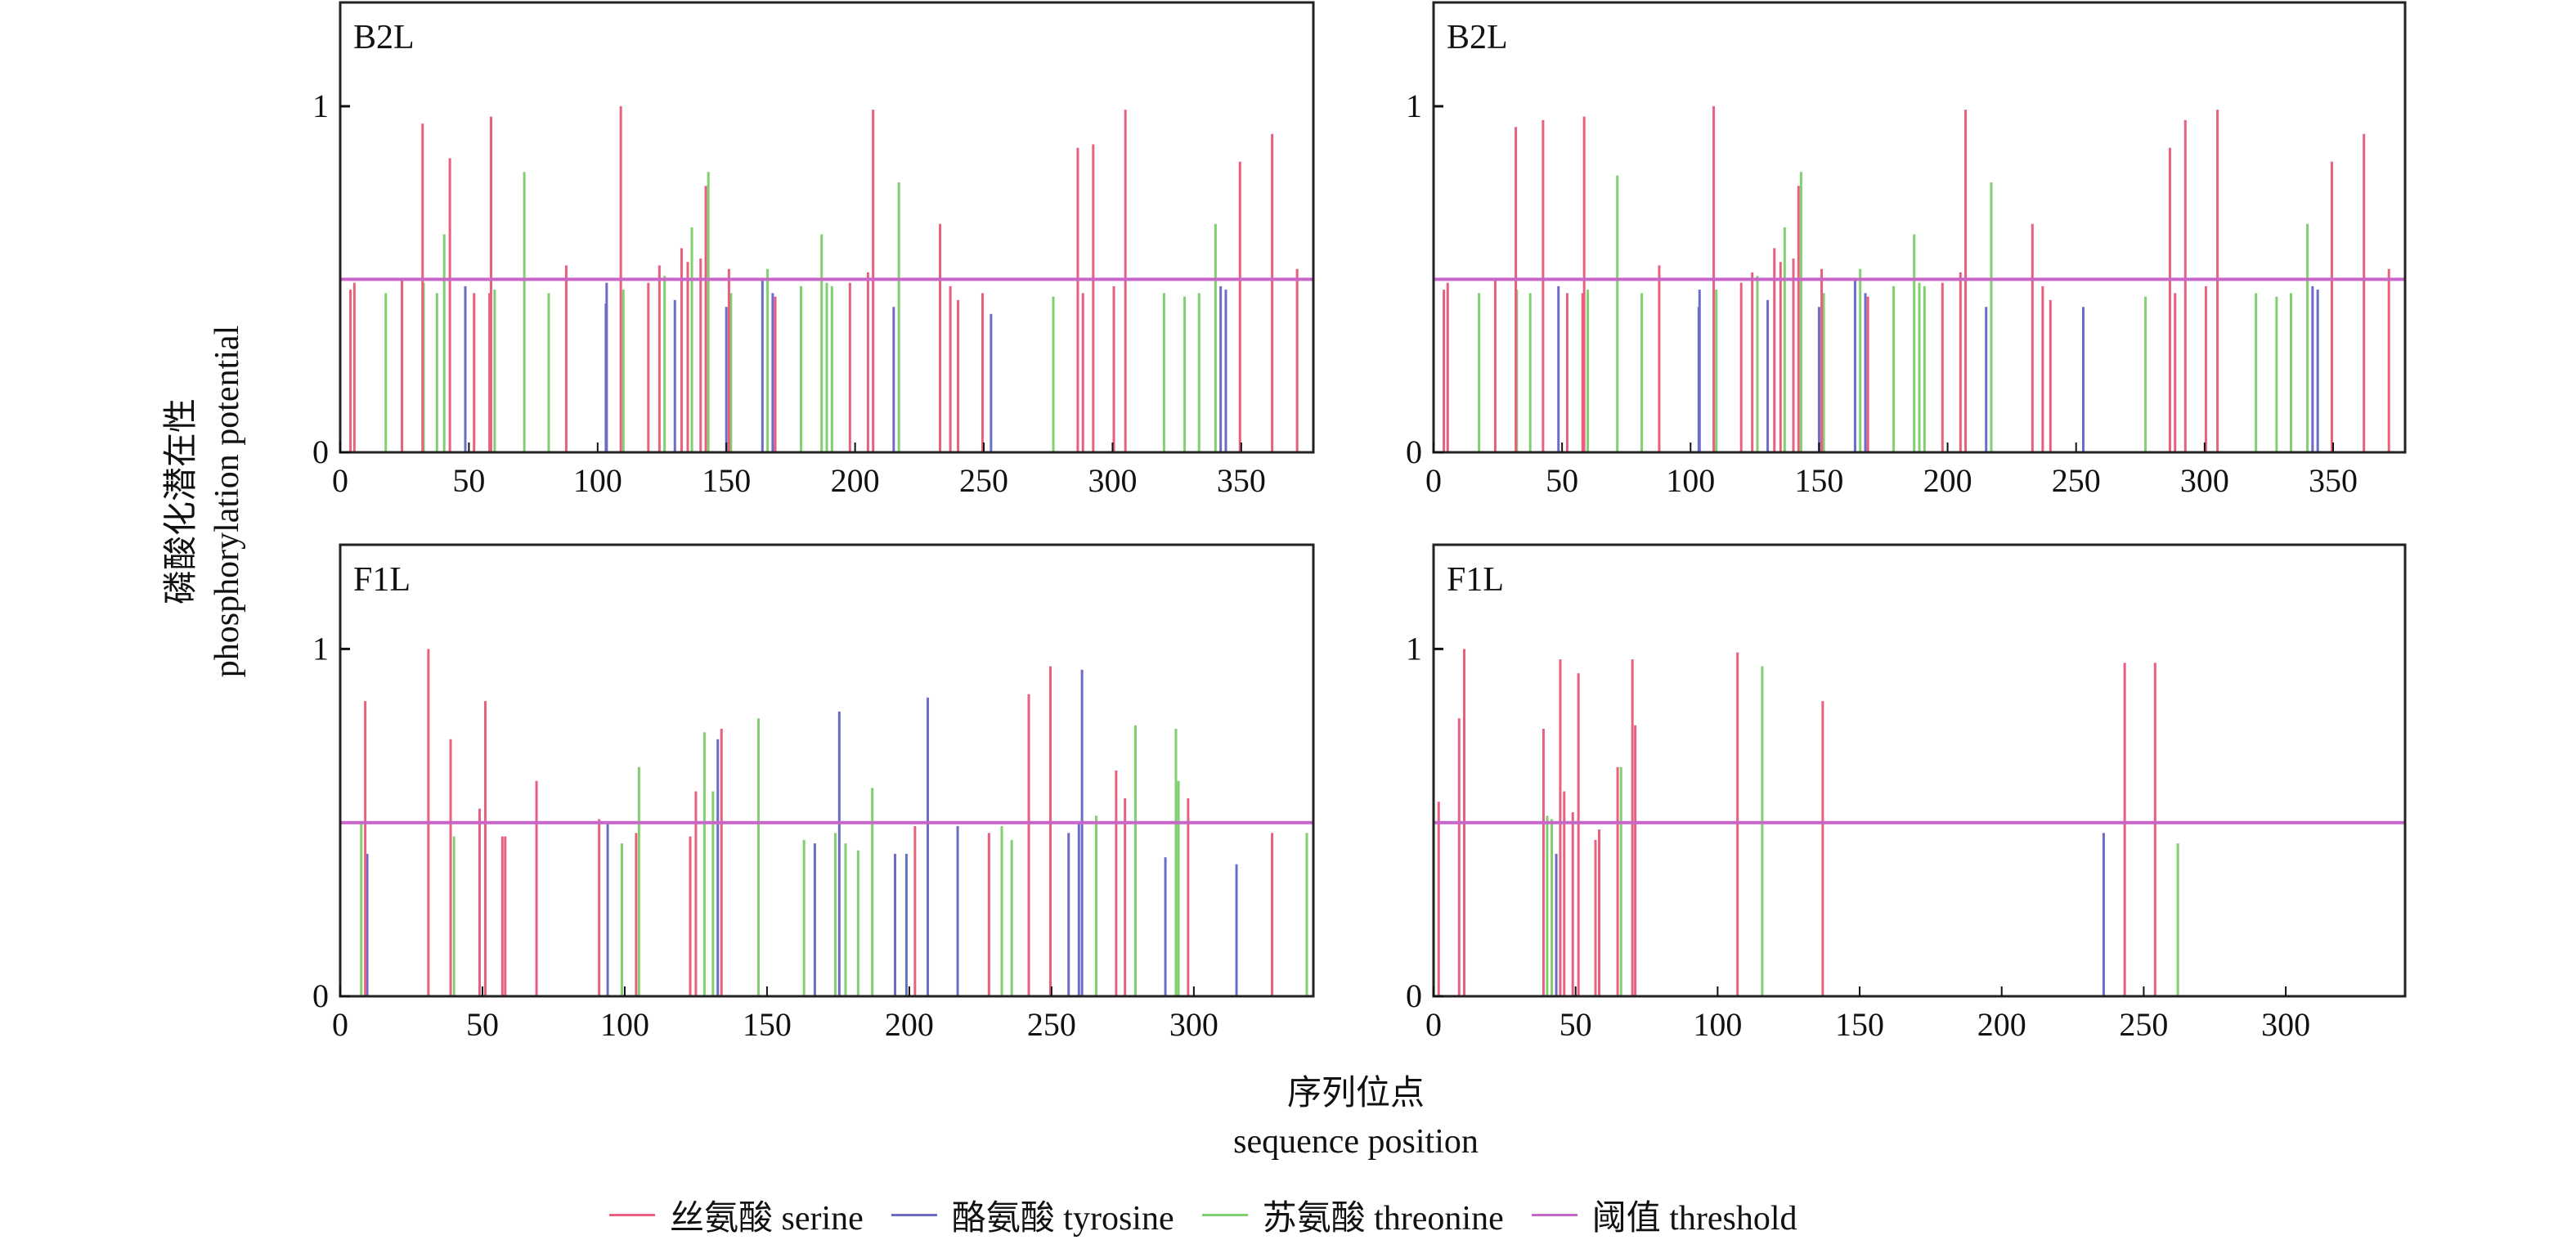  I want to click on legend-label: 苏氨酸 threonine, so click(1383, 1219).